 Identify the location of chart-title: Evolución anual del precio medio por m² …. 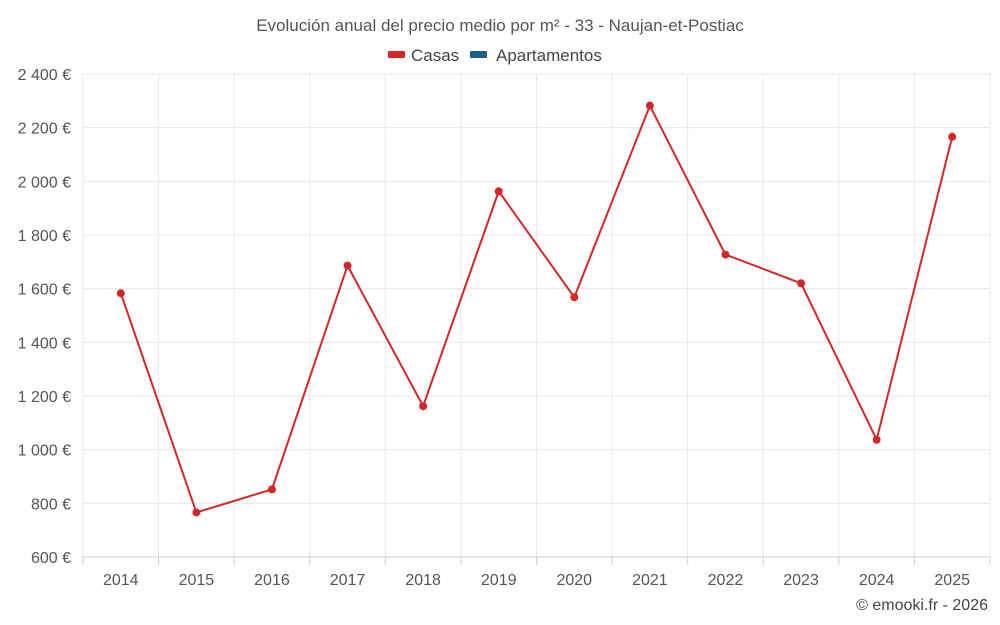
(500, 25).